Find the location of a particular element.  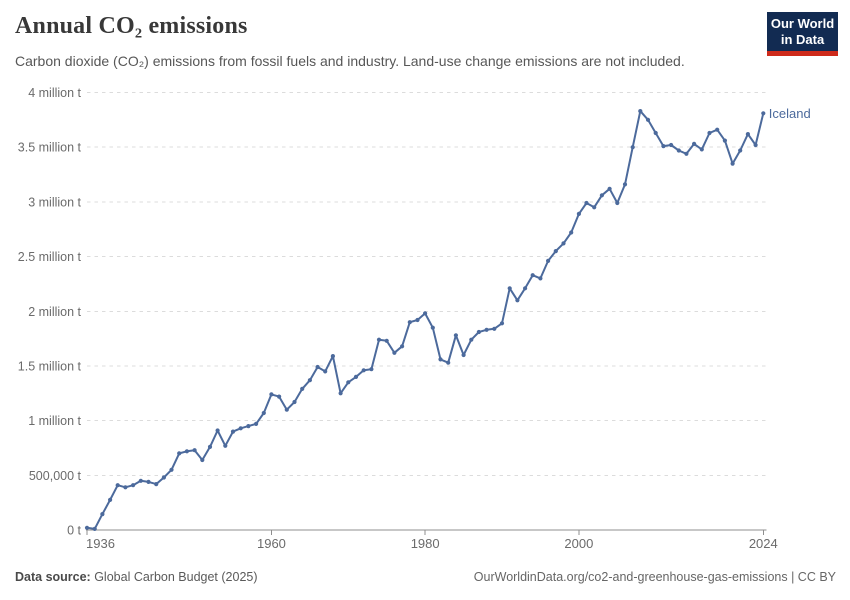

data-point-1976 is located at coordinates (394, 352).